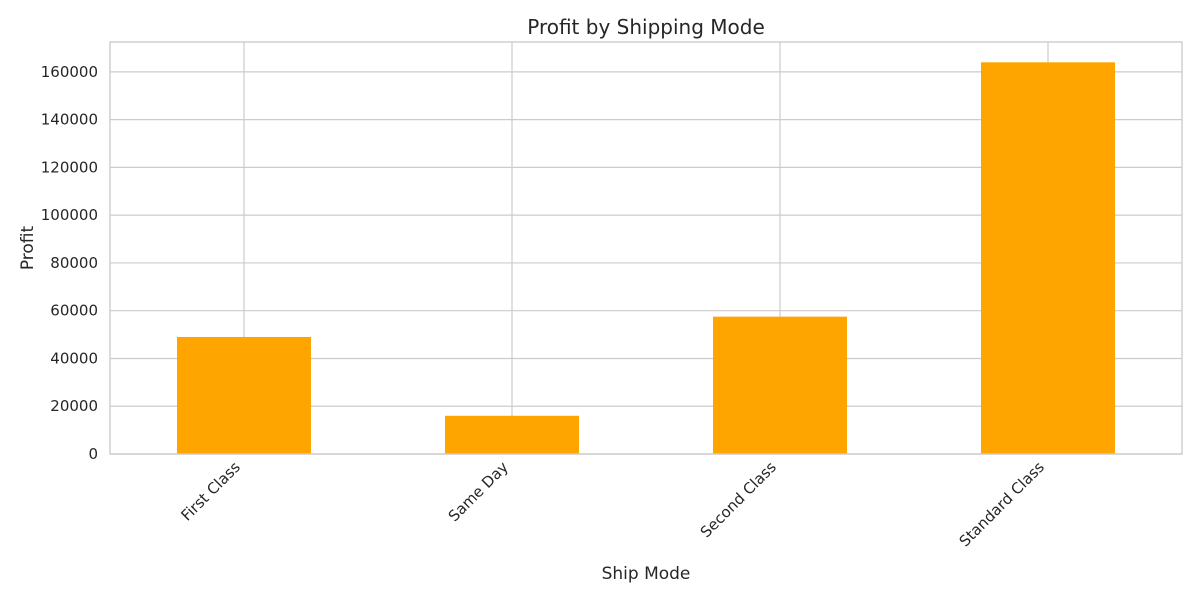 The height and width of the screenshot is (604, 1200). What do you see at coordinates (69, 215) in the screenshot?
I see `y-tick-label: 100000` at bounding box center [69, 215].